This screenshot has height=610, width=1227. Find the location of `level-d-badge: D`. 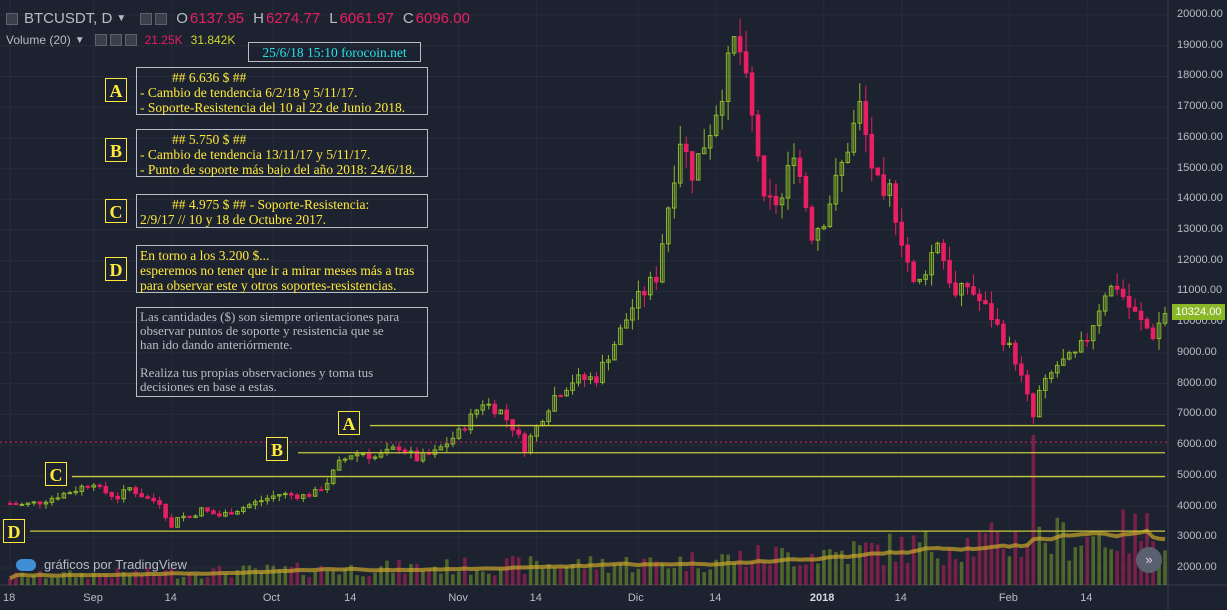

level-d-badge: D is located at coordinates (14, 531).